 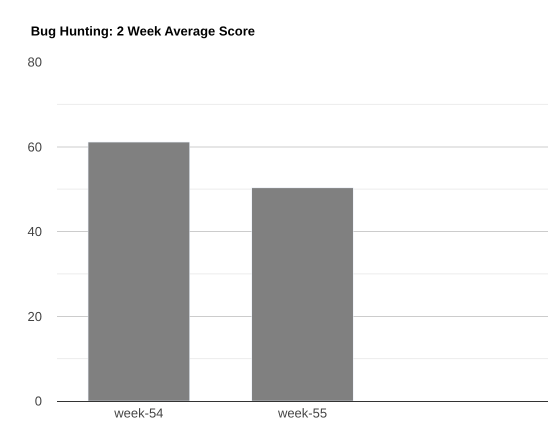 I want to click on y-tick-label: 60, so click(x=35, y=146).